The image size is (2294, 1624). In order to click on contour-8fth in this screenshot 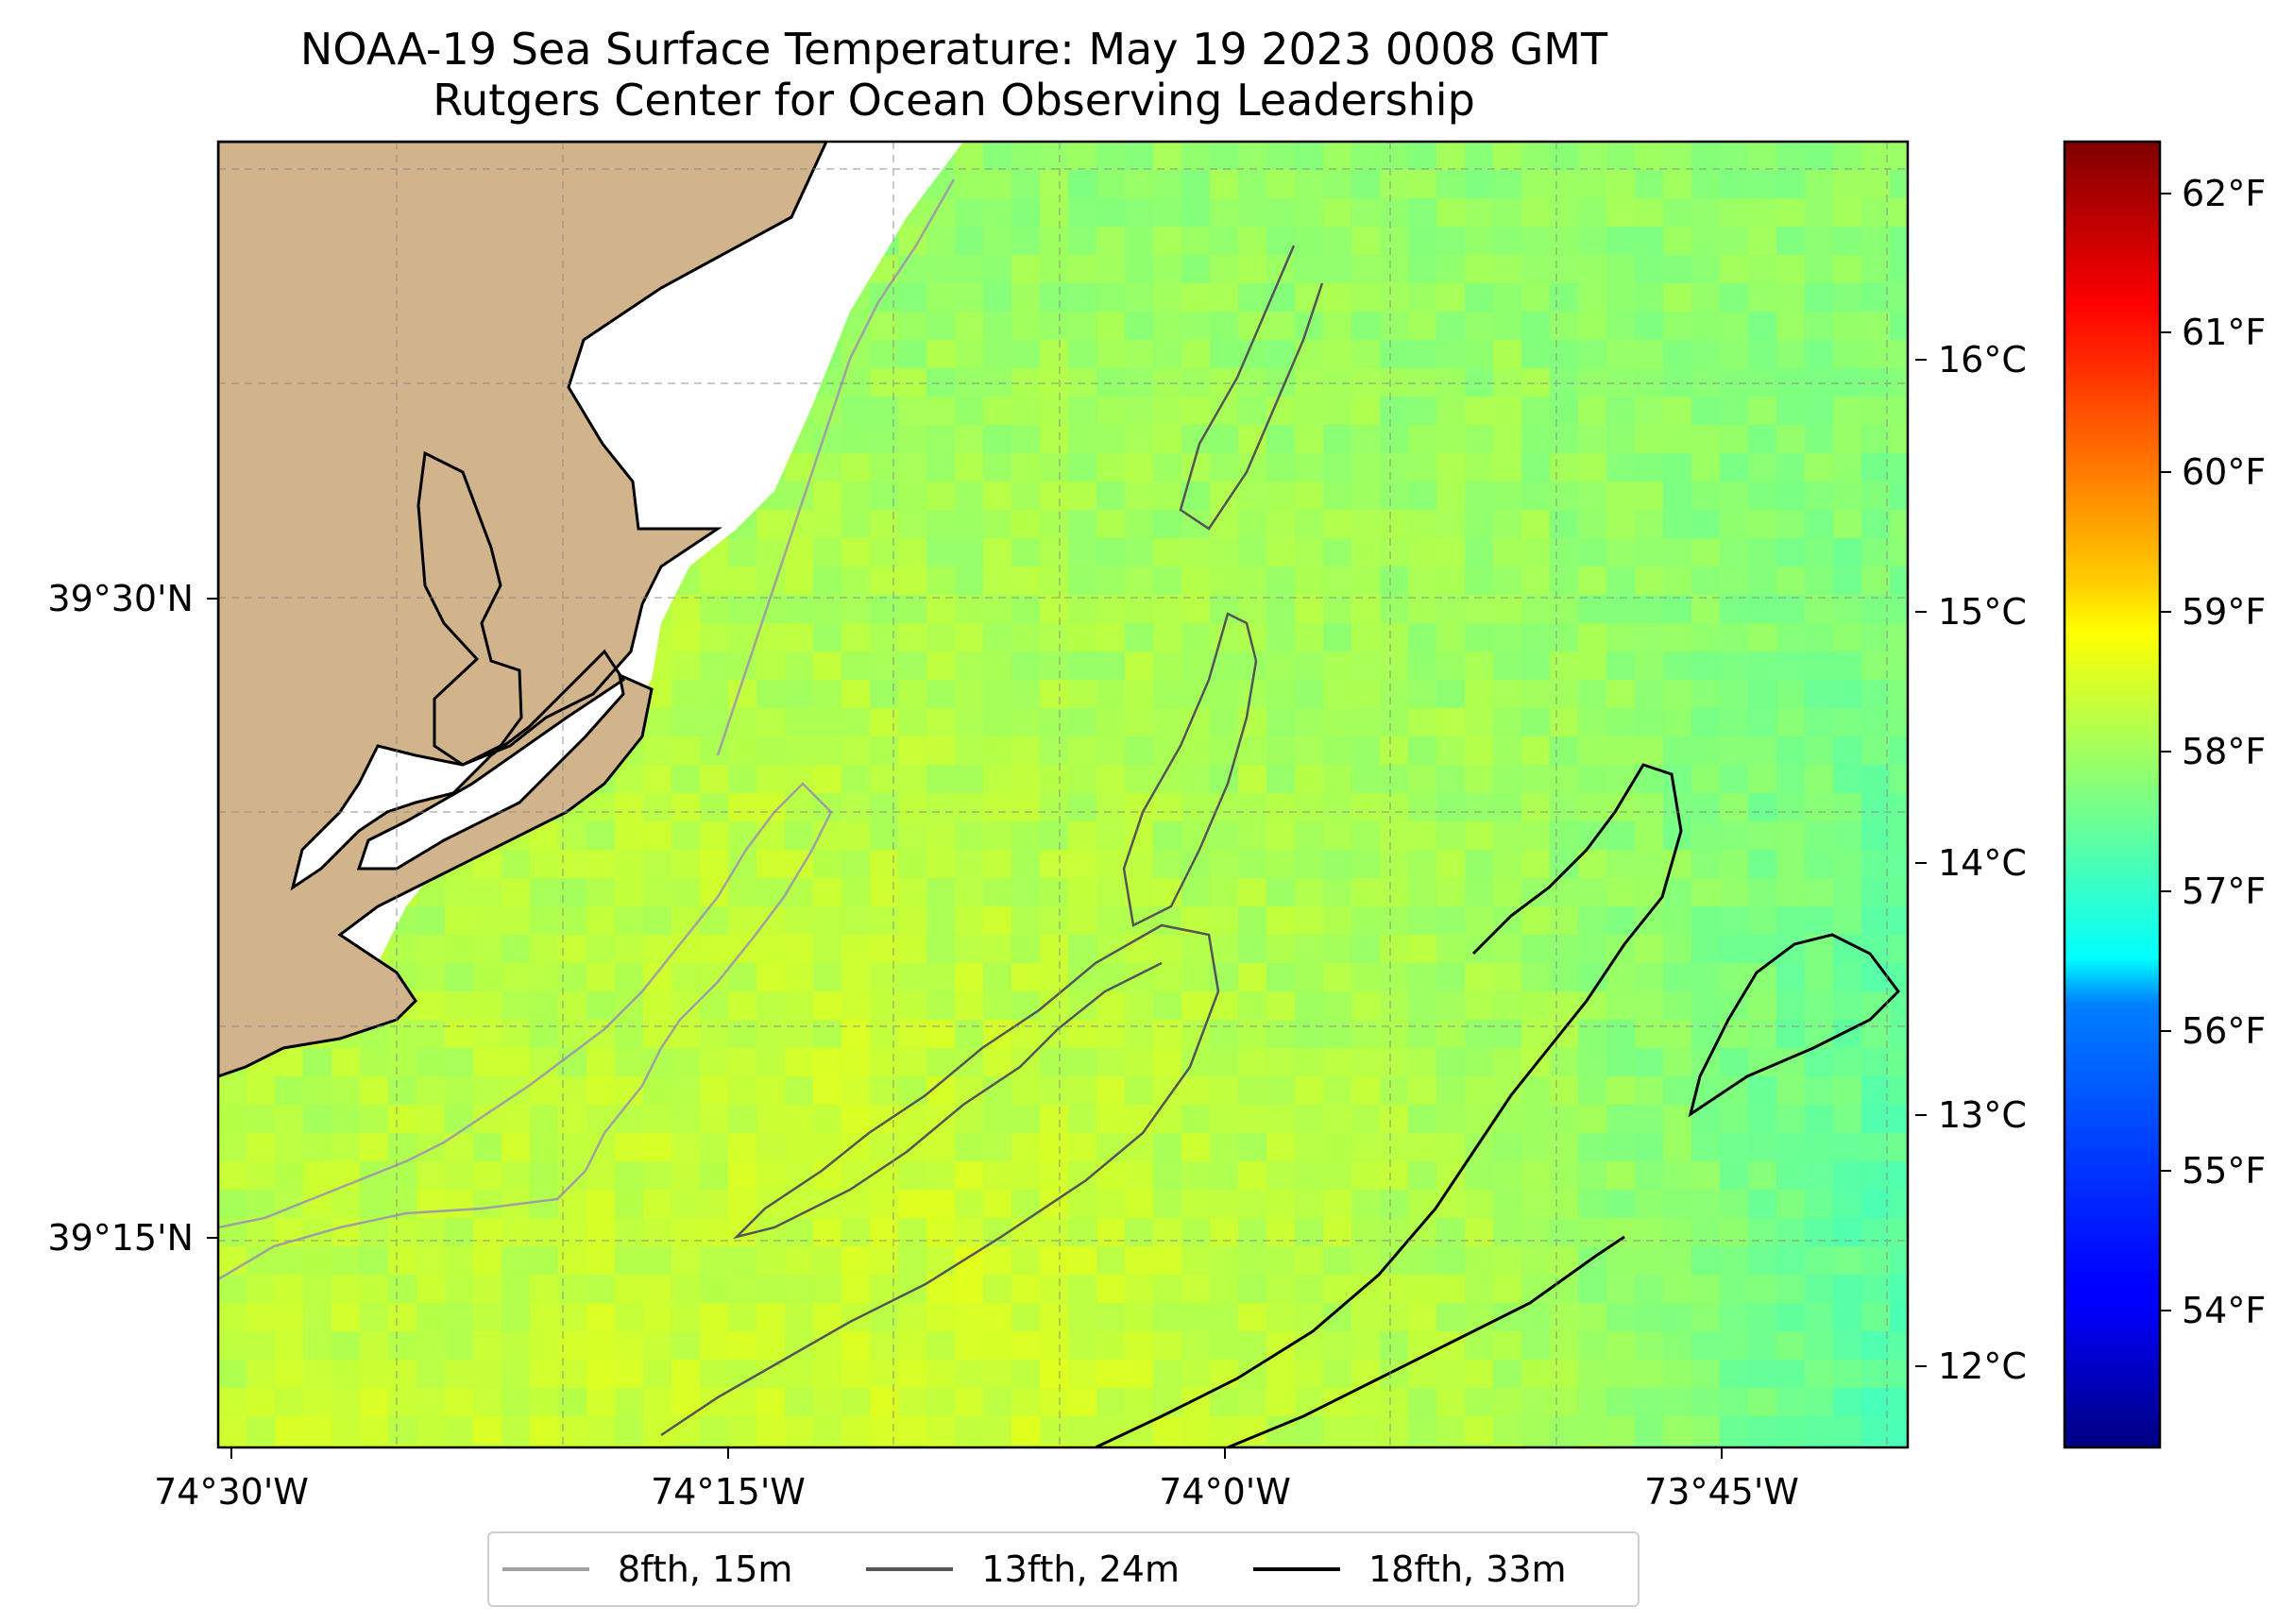, I will do `click(525, 1031)`.